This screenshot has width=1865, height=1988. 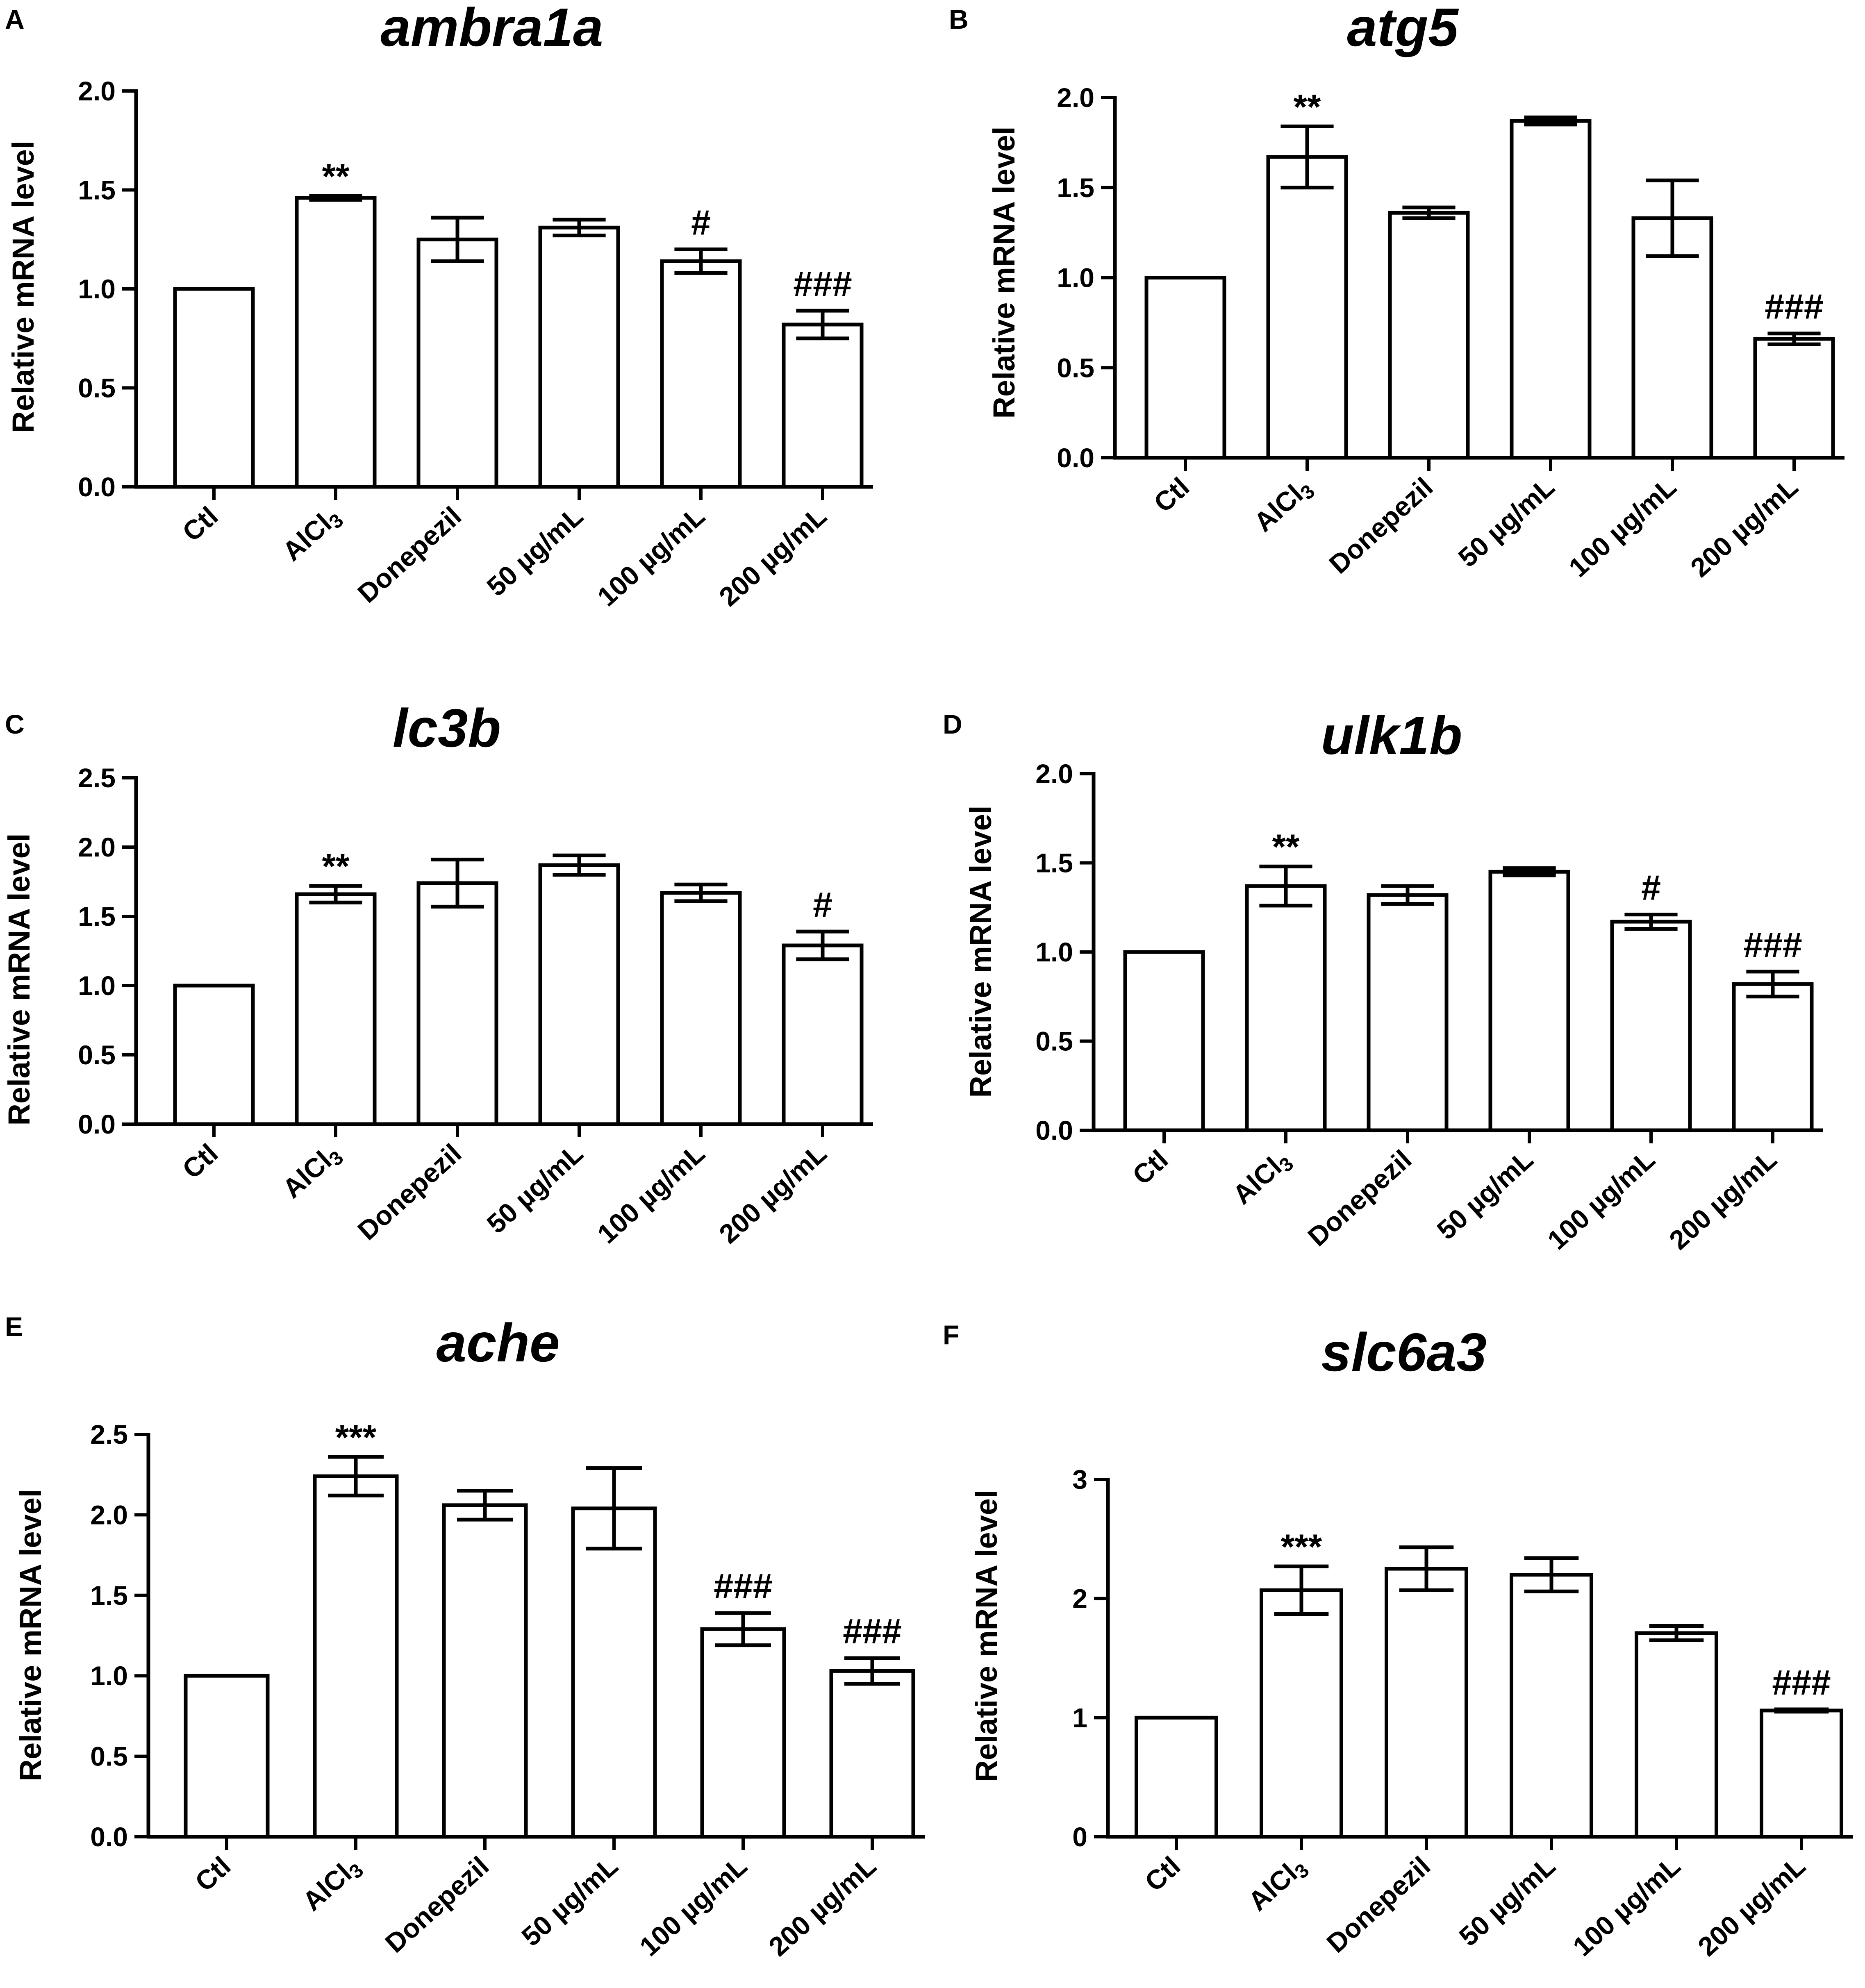 I want to click on y-tick-label: 3, so click(x=1079, y=1479).